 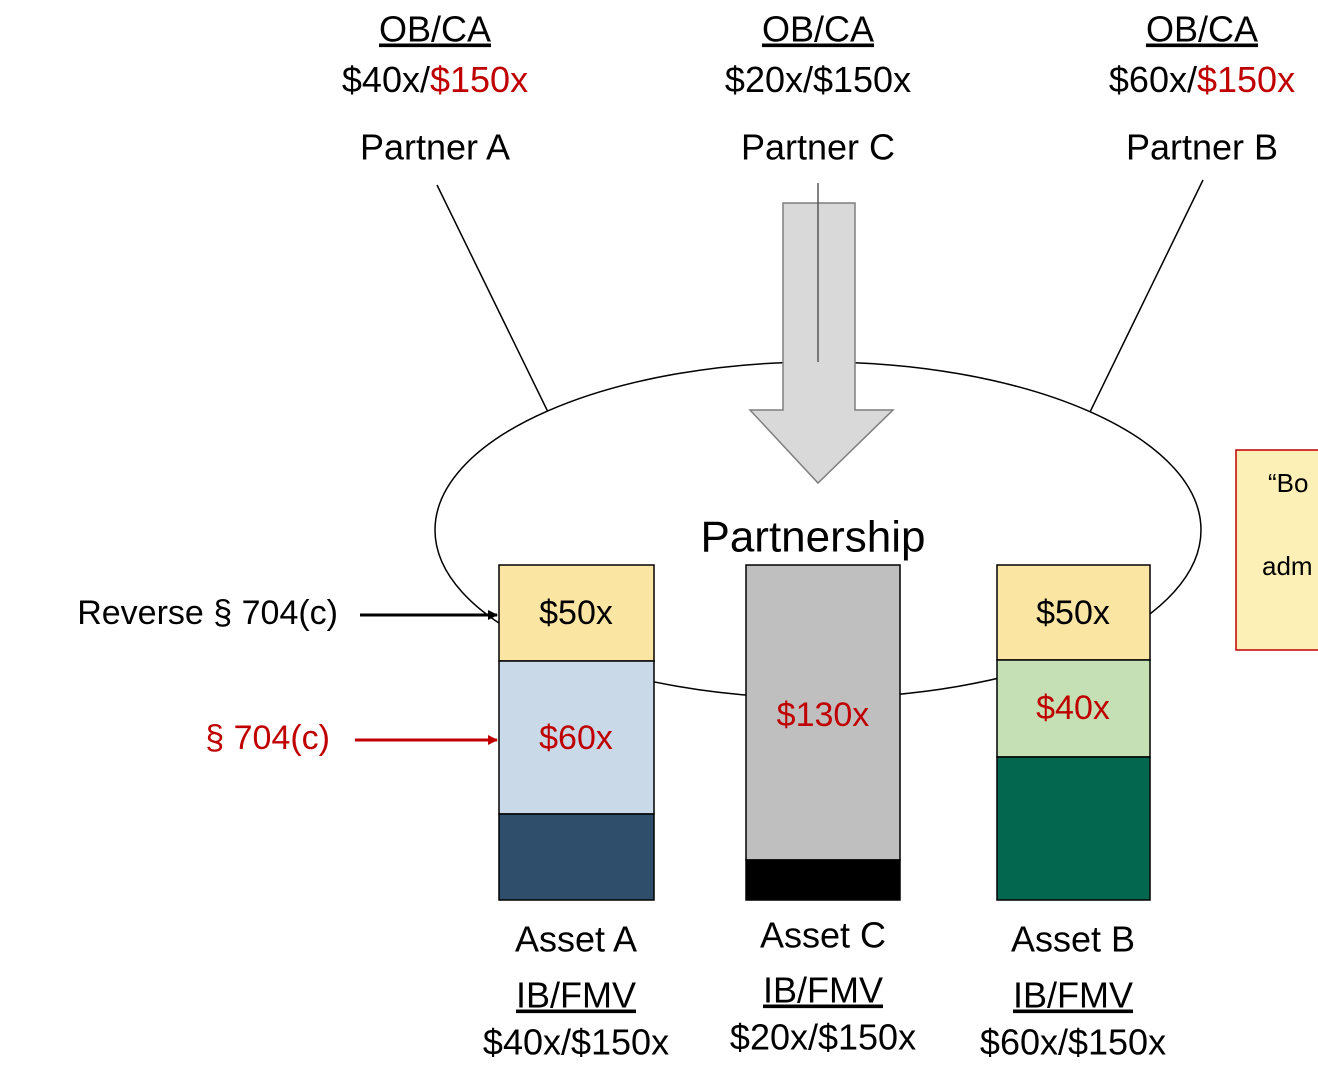 I want to click on partner-b: OB/CA $60x/$150x Partner B, so click(x=1202, y=88).